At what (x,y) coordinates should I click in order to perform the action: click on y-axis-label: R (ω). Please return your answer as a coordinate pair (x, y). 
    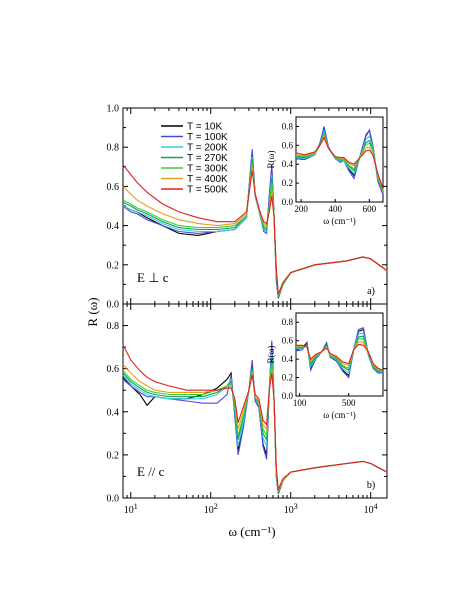
    Looking at the image, I should click on (92, 311).